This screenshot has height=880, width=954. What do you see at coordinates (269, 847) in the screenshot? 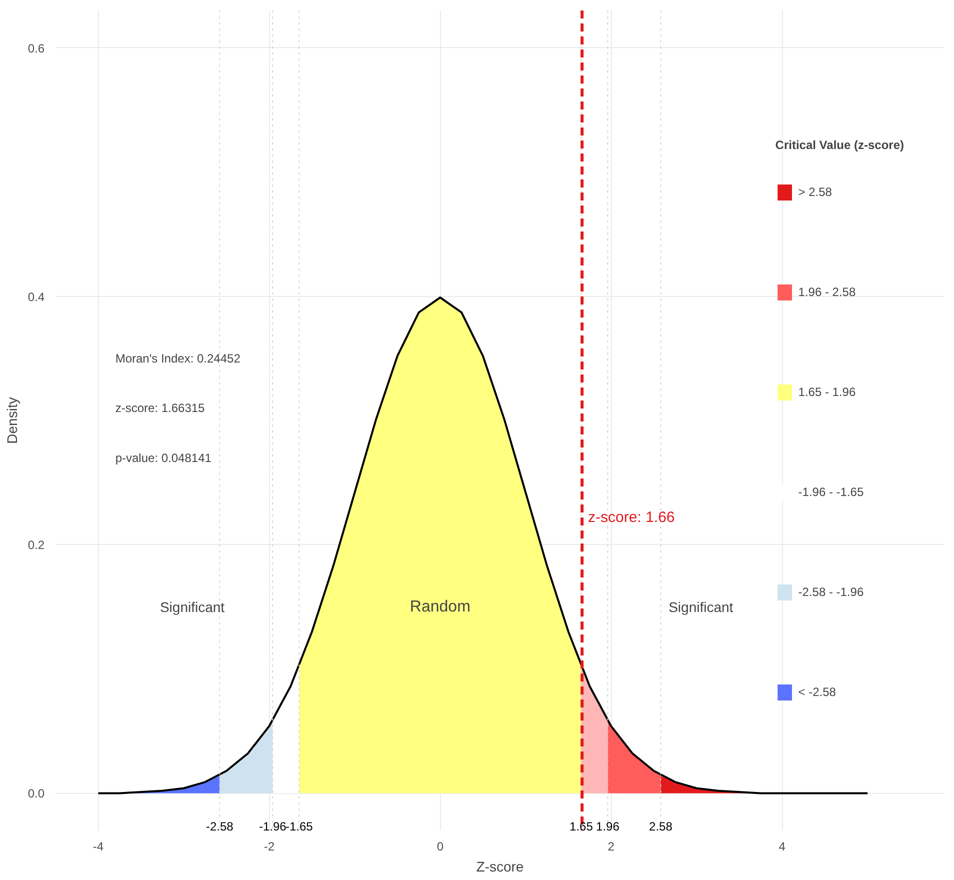
I see `x-tick-label: -2` at bounding box center [269, 847].